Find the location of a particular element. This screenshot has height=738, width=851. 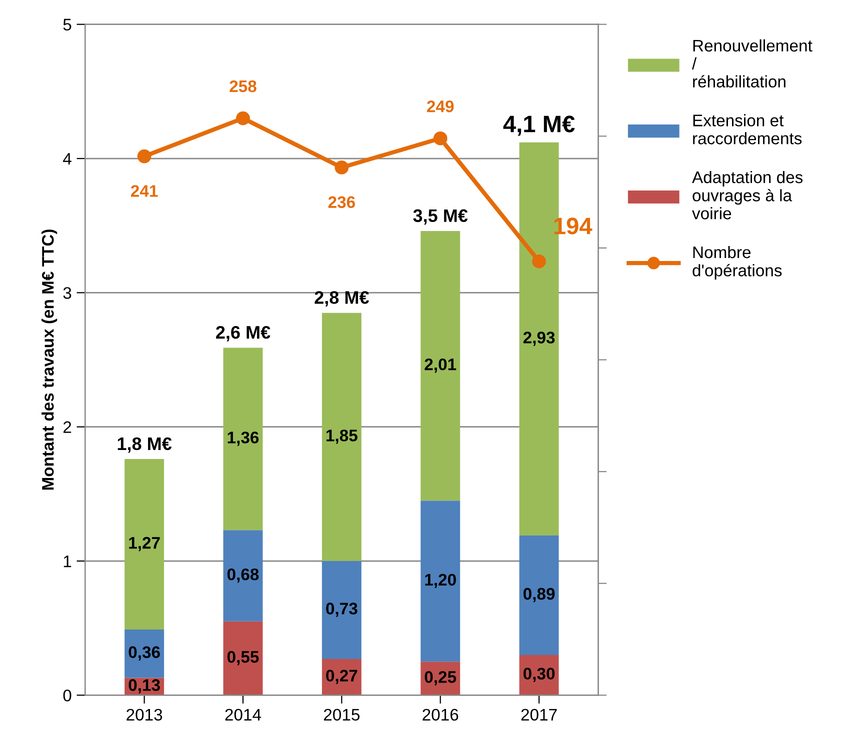

total-label: 3,5 M€ is located at coordinates (440, 217).